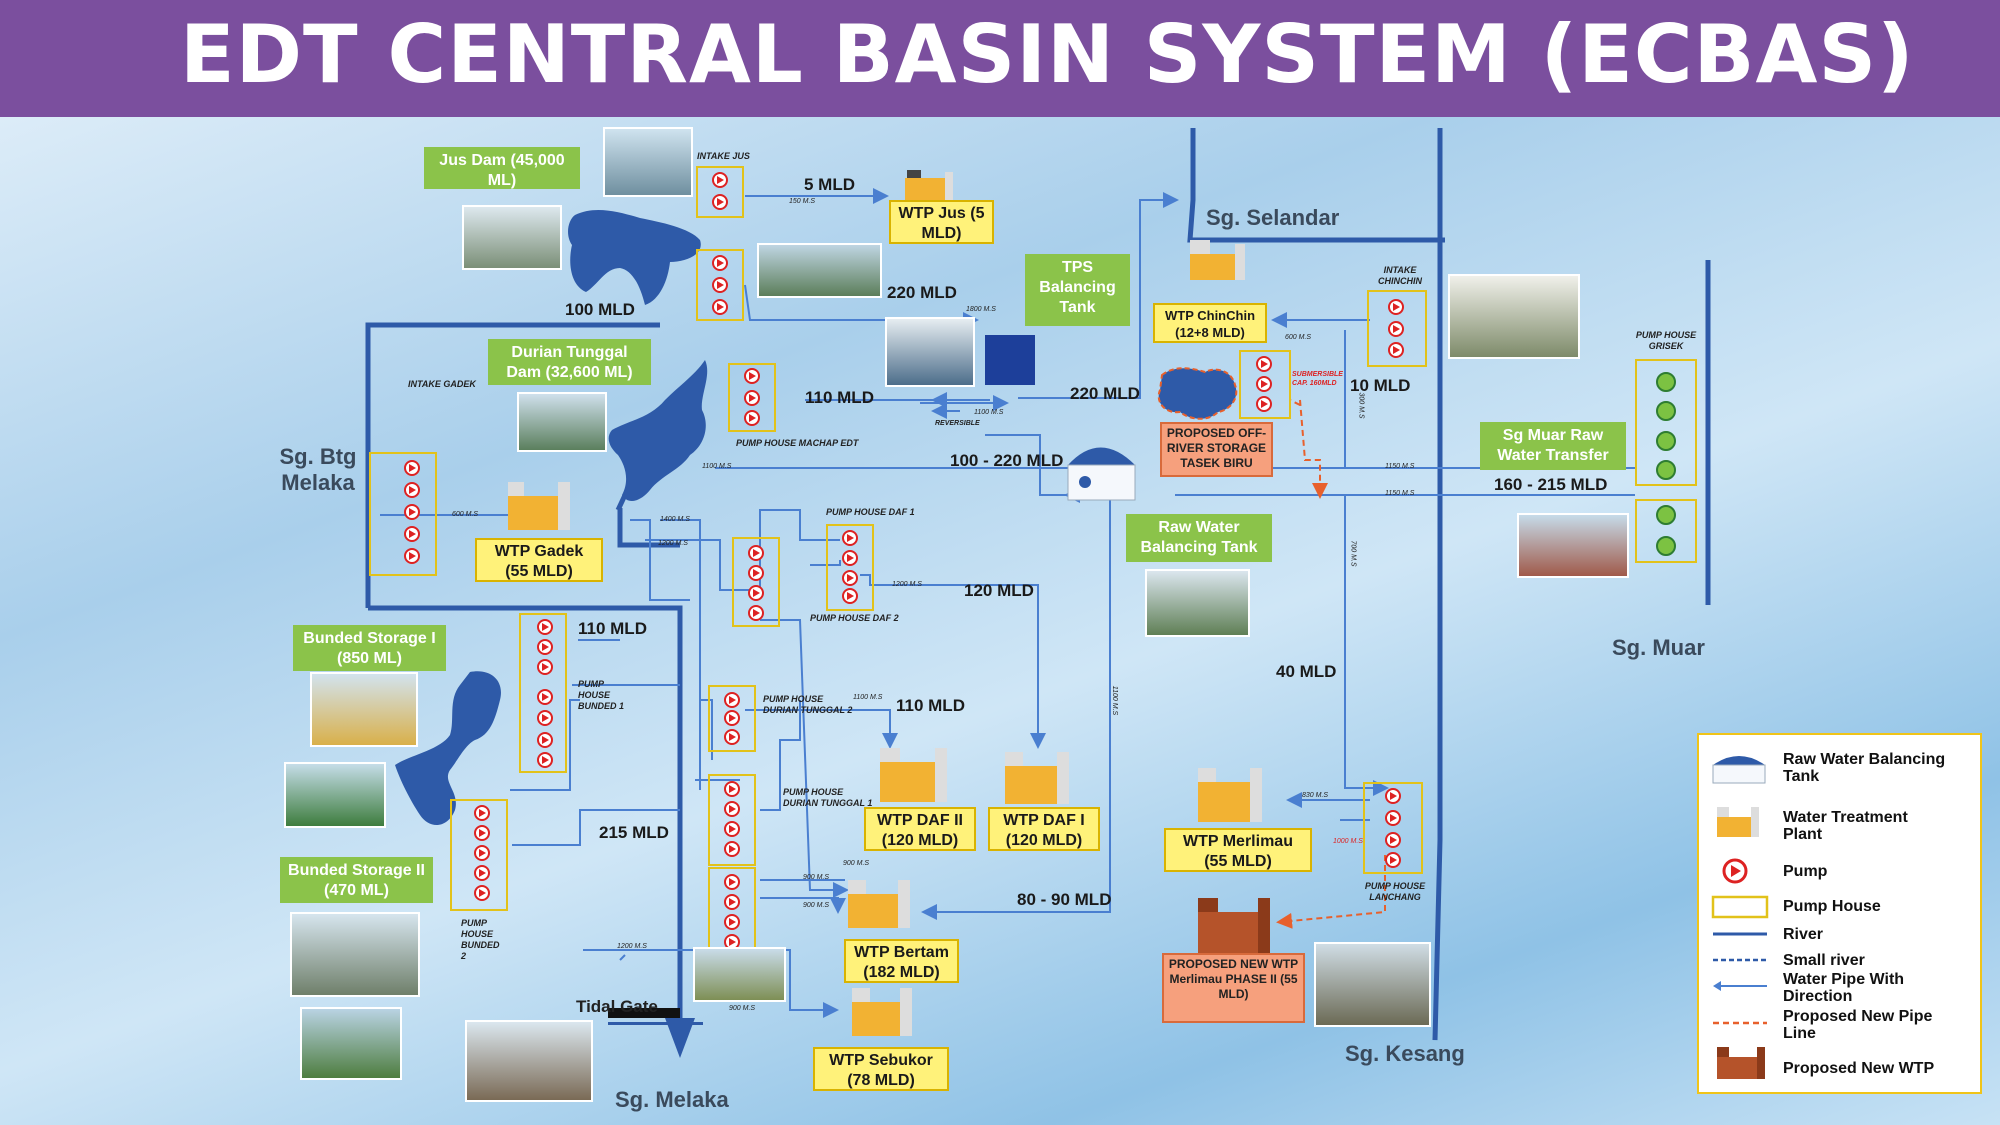 The width and height of the screenshot is (2000, 1125). I want to click on legend-pump: Pump, so click(1805, 871).